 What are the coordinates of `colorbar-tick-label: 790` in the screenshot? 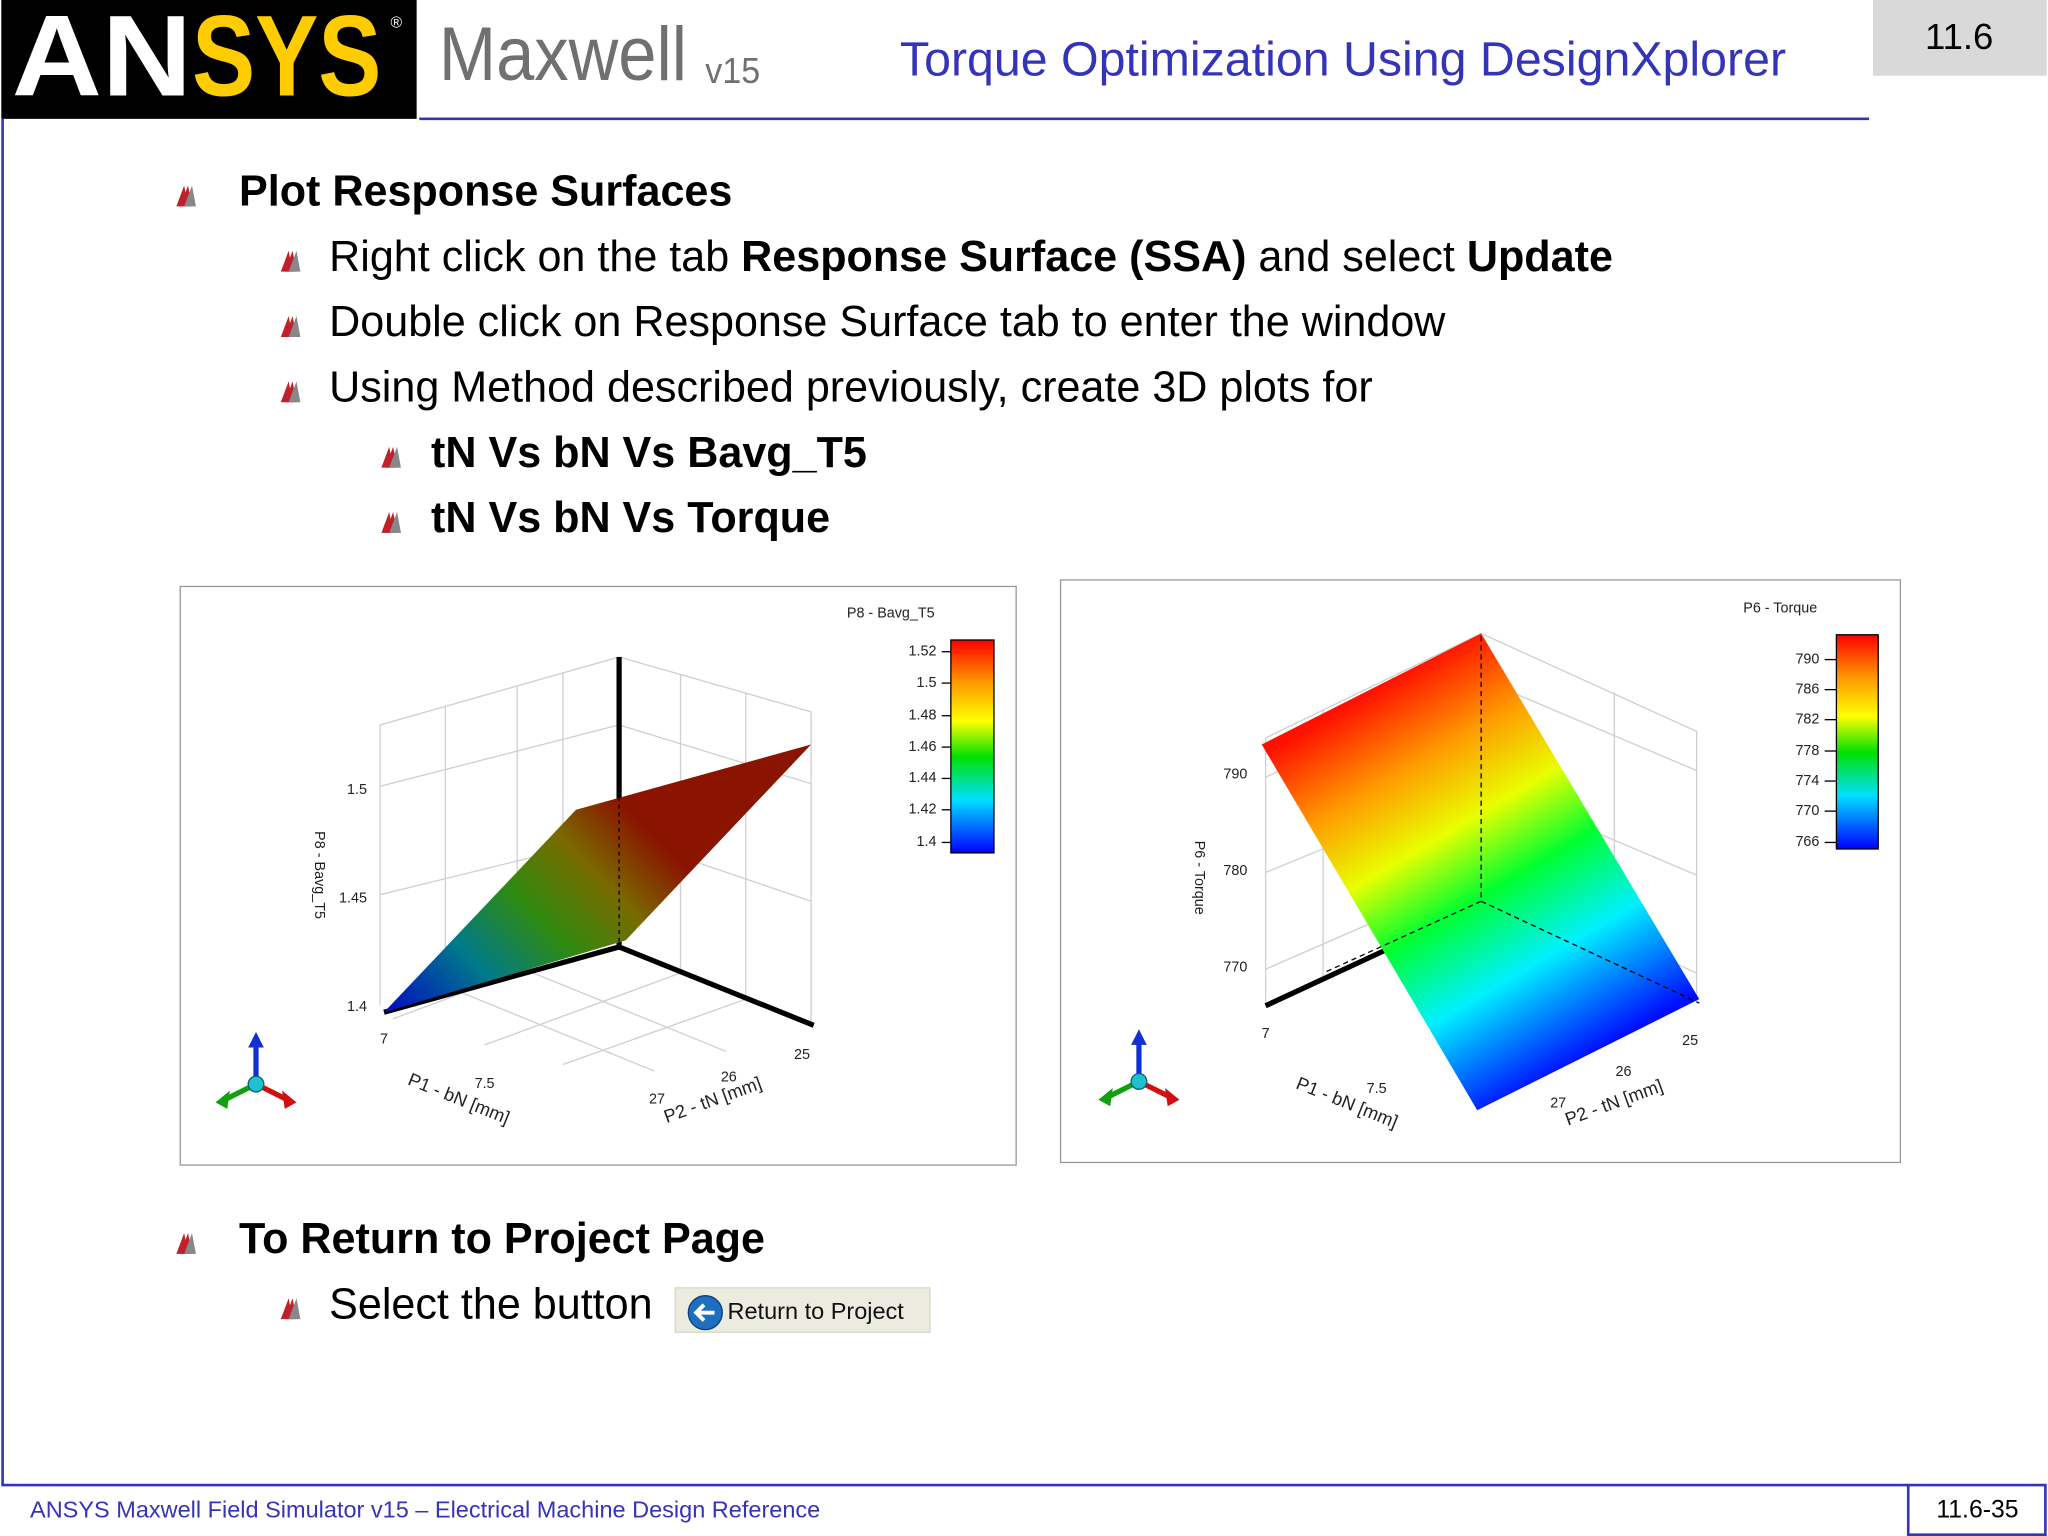 It's located at (1807, 659).